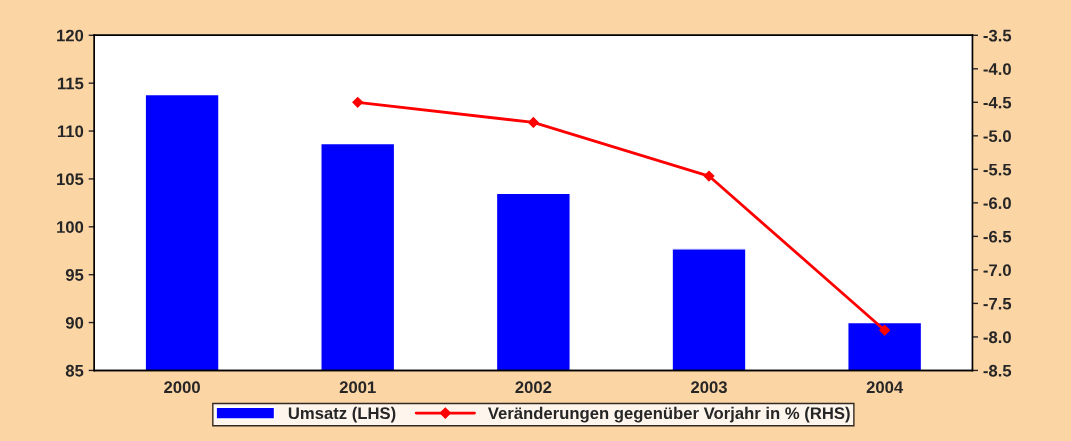  Describe the element at coordinates (668, 414) in the screenshot. I see `legend-label: Veränderungen gegenüber Vorjahr in % (RHS)` at that location.